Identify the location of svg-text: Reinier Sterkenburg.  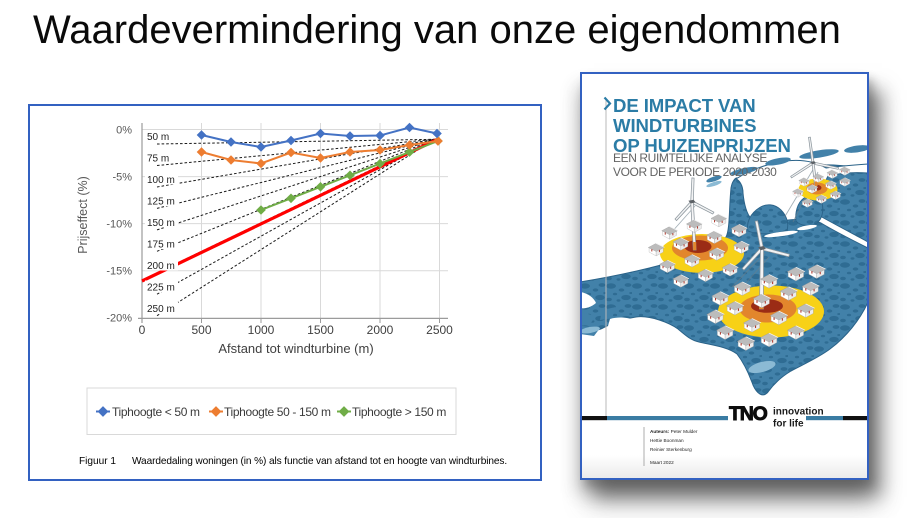
(671, 449).